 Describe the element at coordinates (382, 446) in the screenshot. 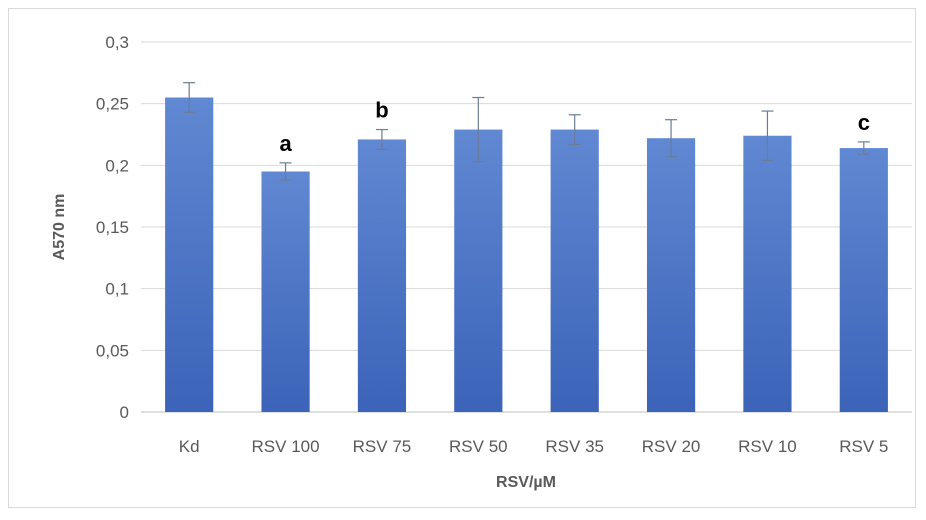

I see `x-tick-label: RSV 75` at that location.